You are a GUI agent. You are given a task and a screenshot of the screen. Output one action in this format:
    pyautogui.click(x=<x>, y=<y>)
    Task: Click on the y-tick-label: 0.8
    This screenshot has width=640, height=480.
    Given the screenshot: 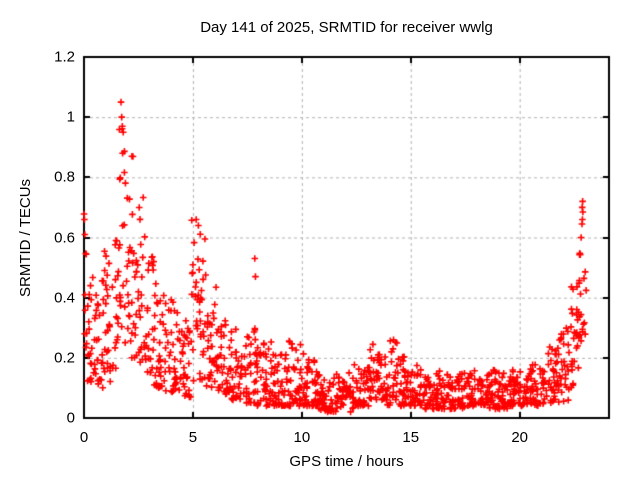 What is the action you would take?
    pyautogui.click(x=64, y=177)
    